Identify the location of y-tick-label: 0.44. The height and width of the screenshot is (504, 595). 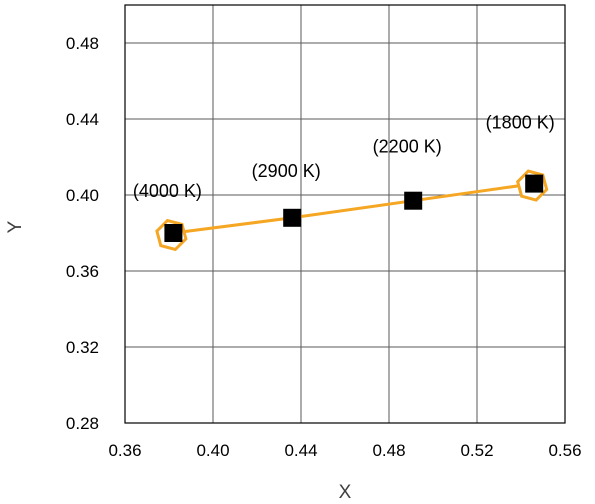
(82, 119).